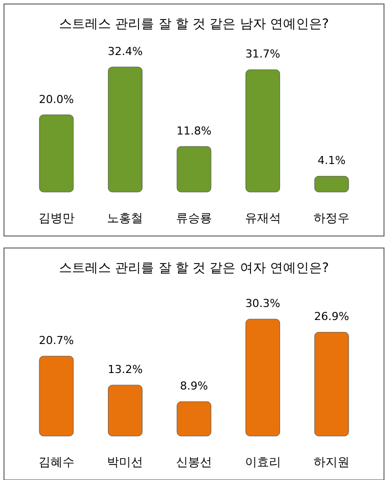 Image resolution: width=388 pixels, height=480 pixels. Describe the element at coordinates (194, 24) in the screenshot. I see `chart-title: 스트레스 관리를 잘 할 것 같은 남자 연예인은?` at that location.